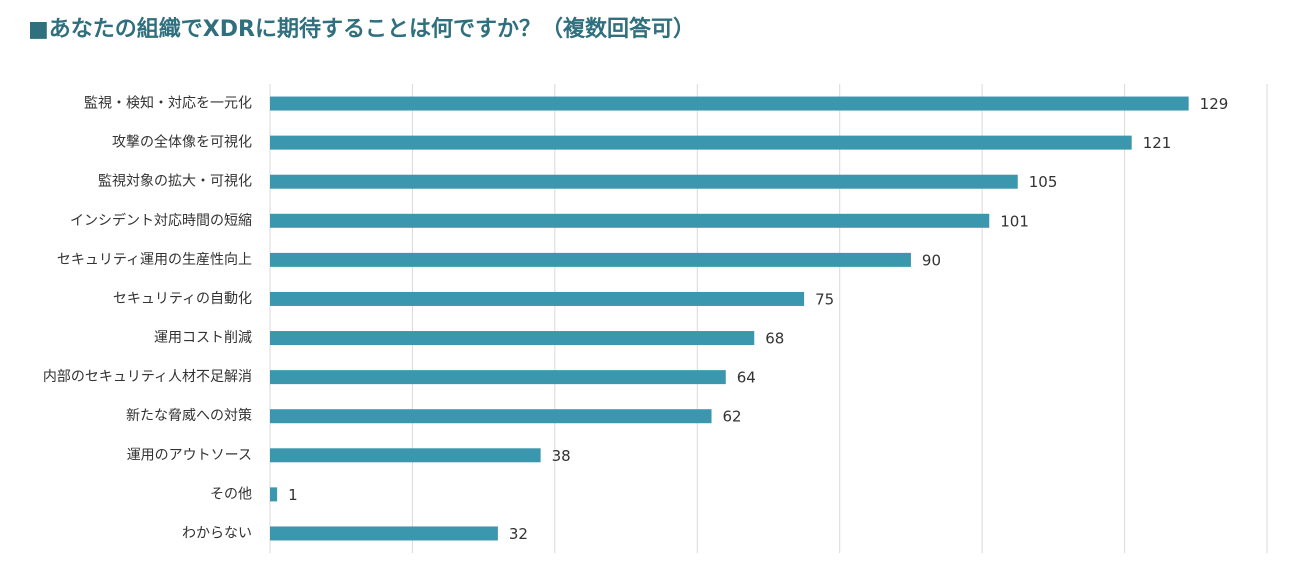 This screenshot has height=580, width=1298. I want to click on value-label: 101, so click(1014, 221).